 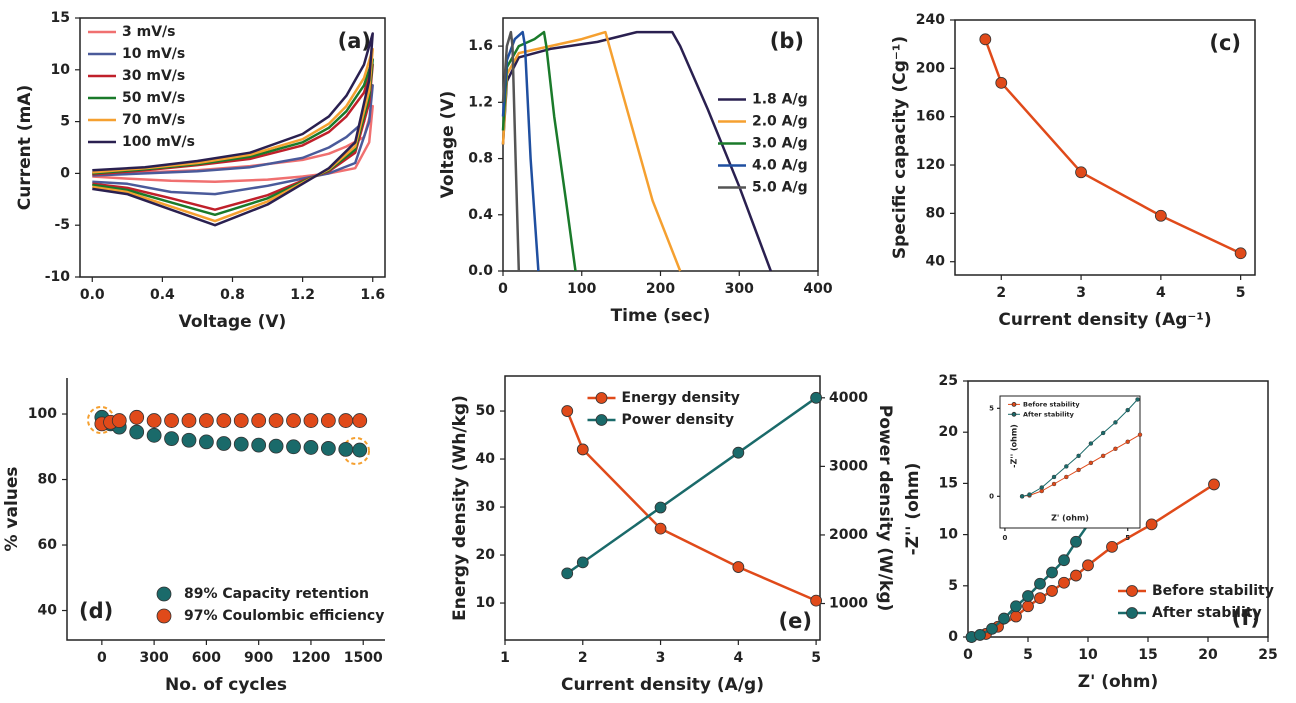 I want to click on y-tick-label: 30, so click(x=486, y=507).